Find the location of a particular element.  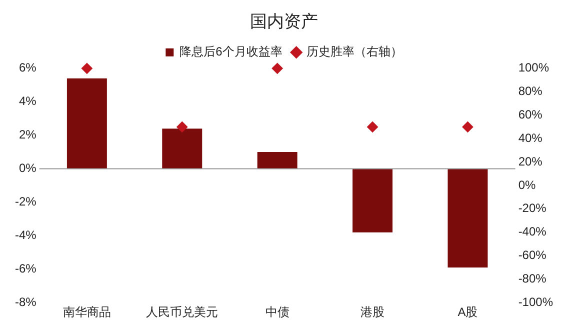

y2-tick-label: 40% is located at coordinates (530, 137).